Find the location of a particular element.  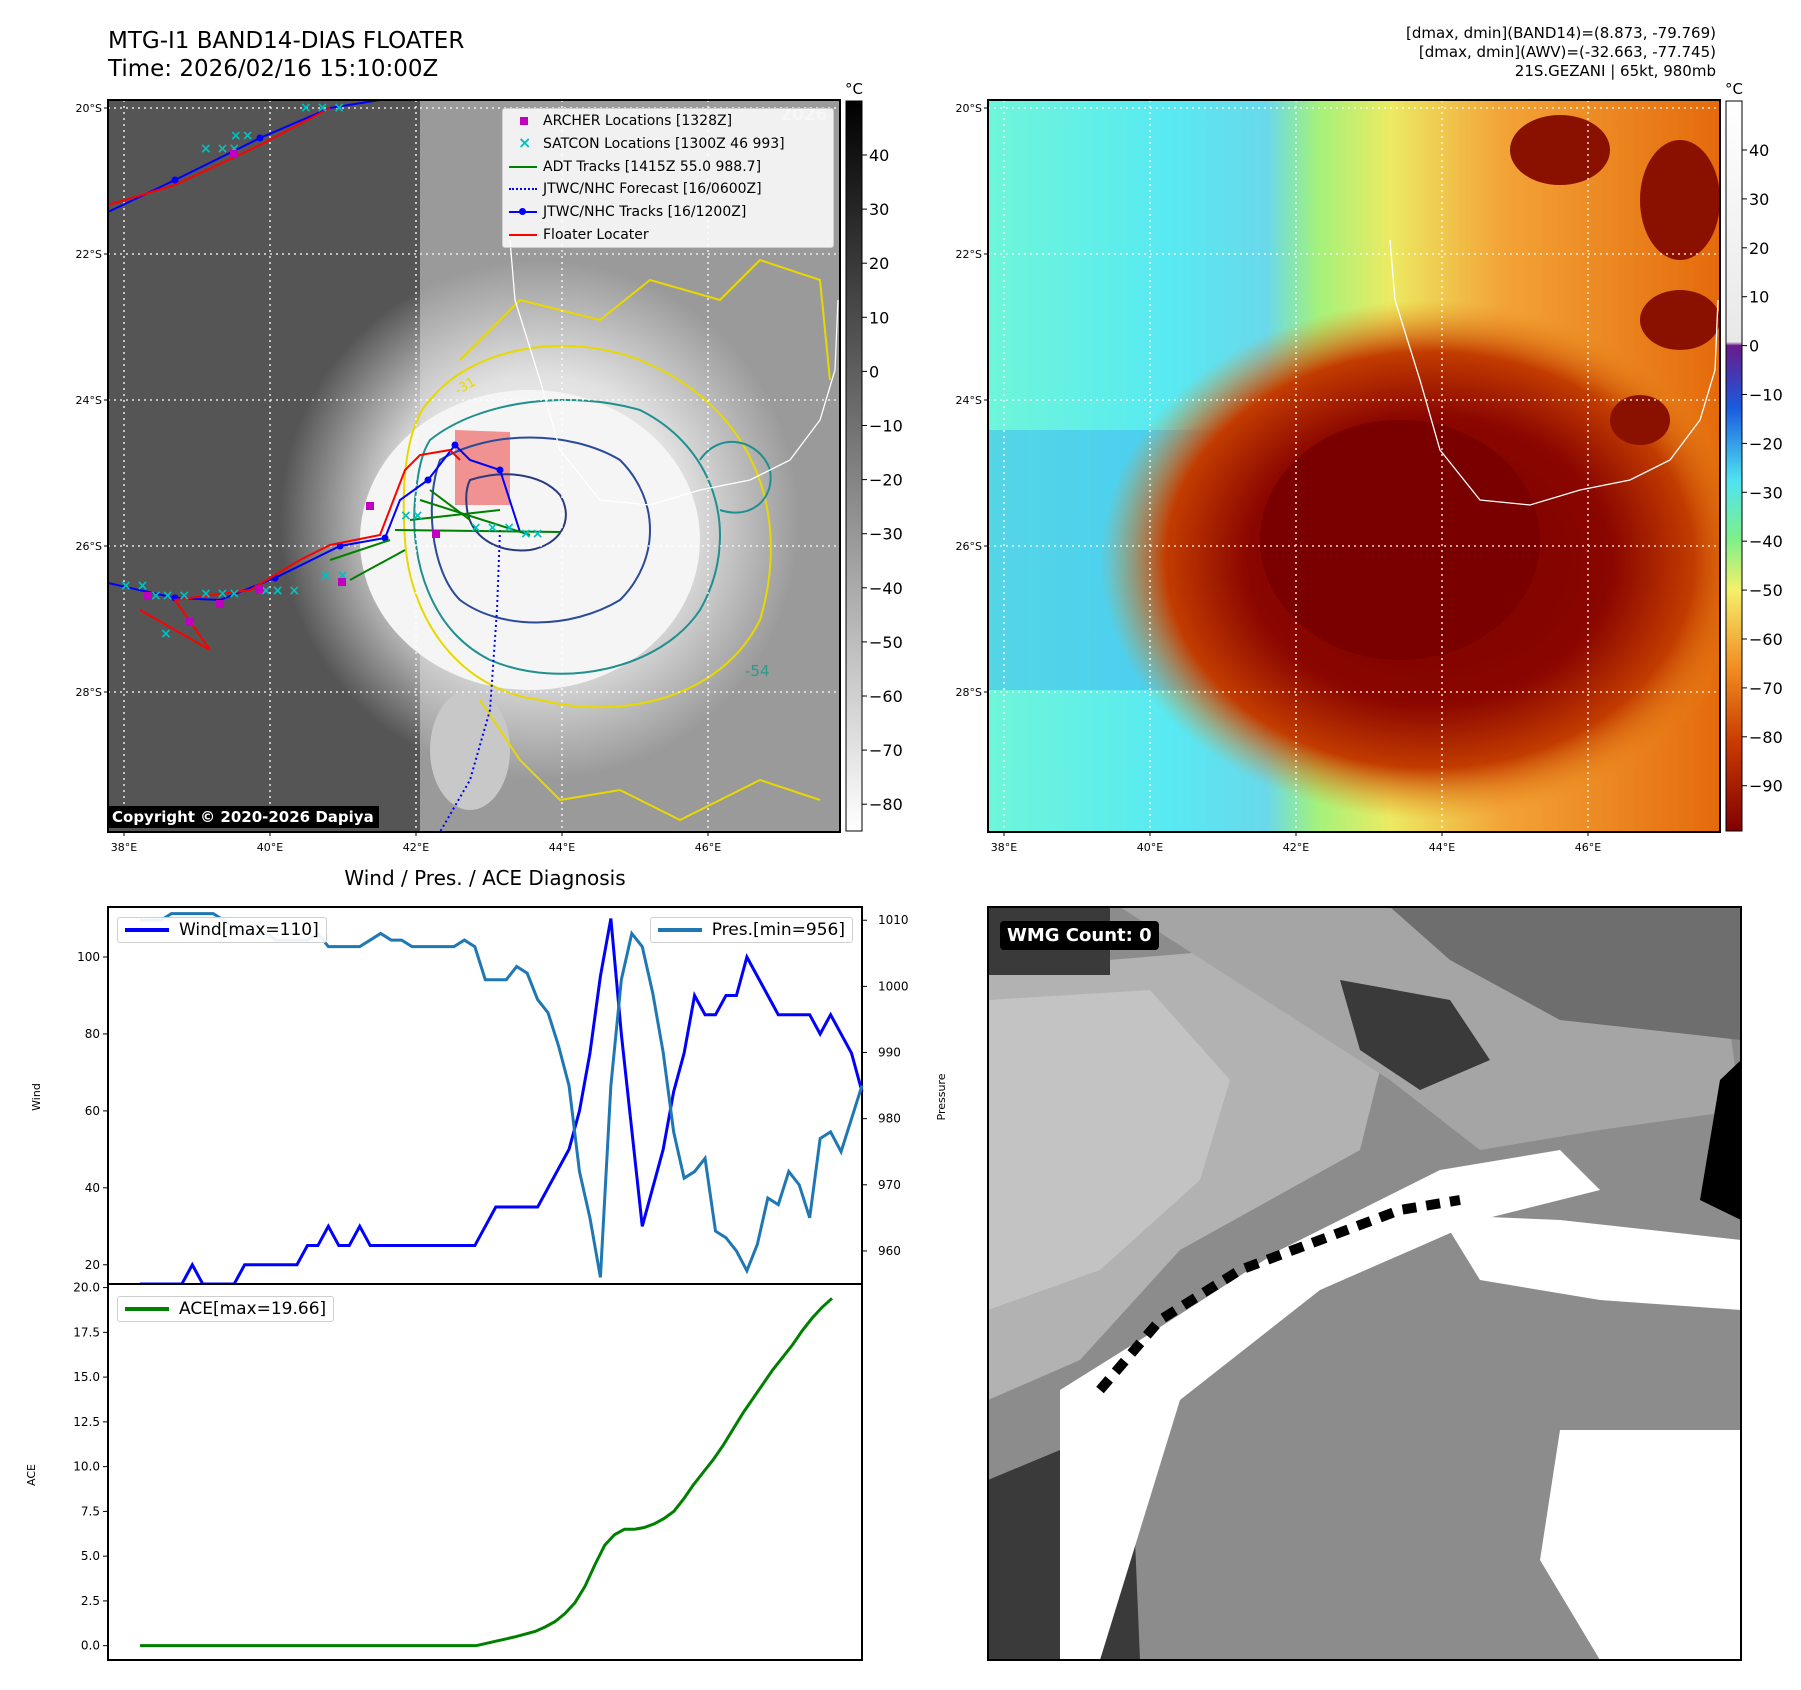

legend-adt: ADT Tracks [1415Z 55.0 988.7] is located at coordinates (668, 166).